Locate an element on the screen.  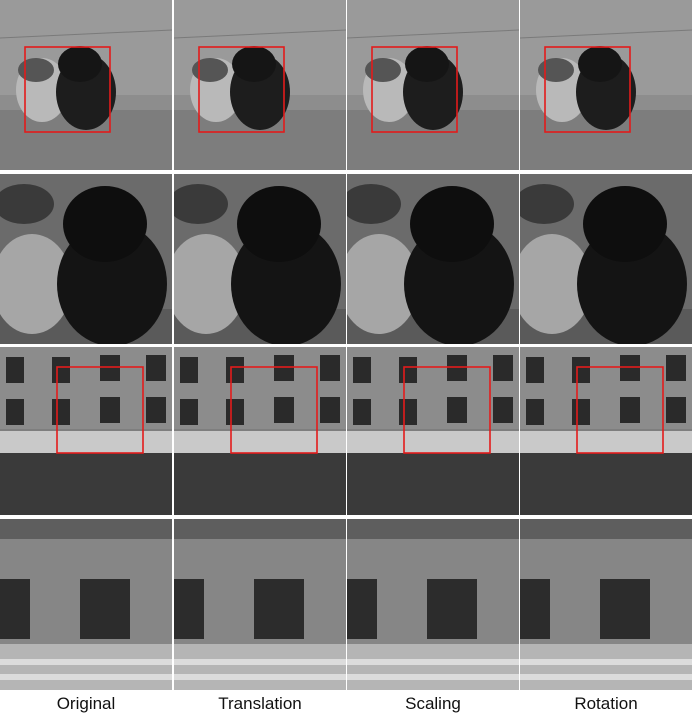
tile-scaling-teddy-full is located at coordinates (433, 85).